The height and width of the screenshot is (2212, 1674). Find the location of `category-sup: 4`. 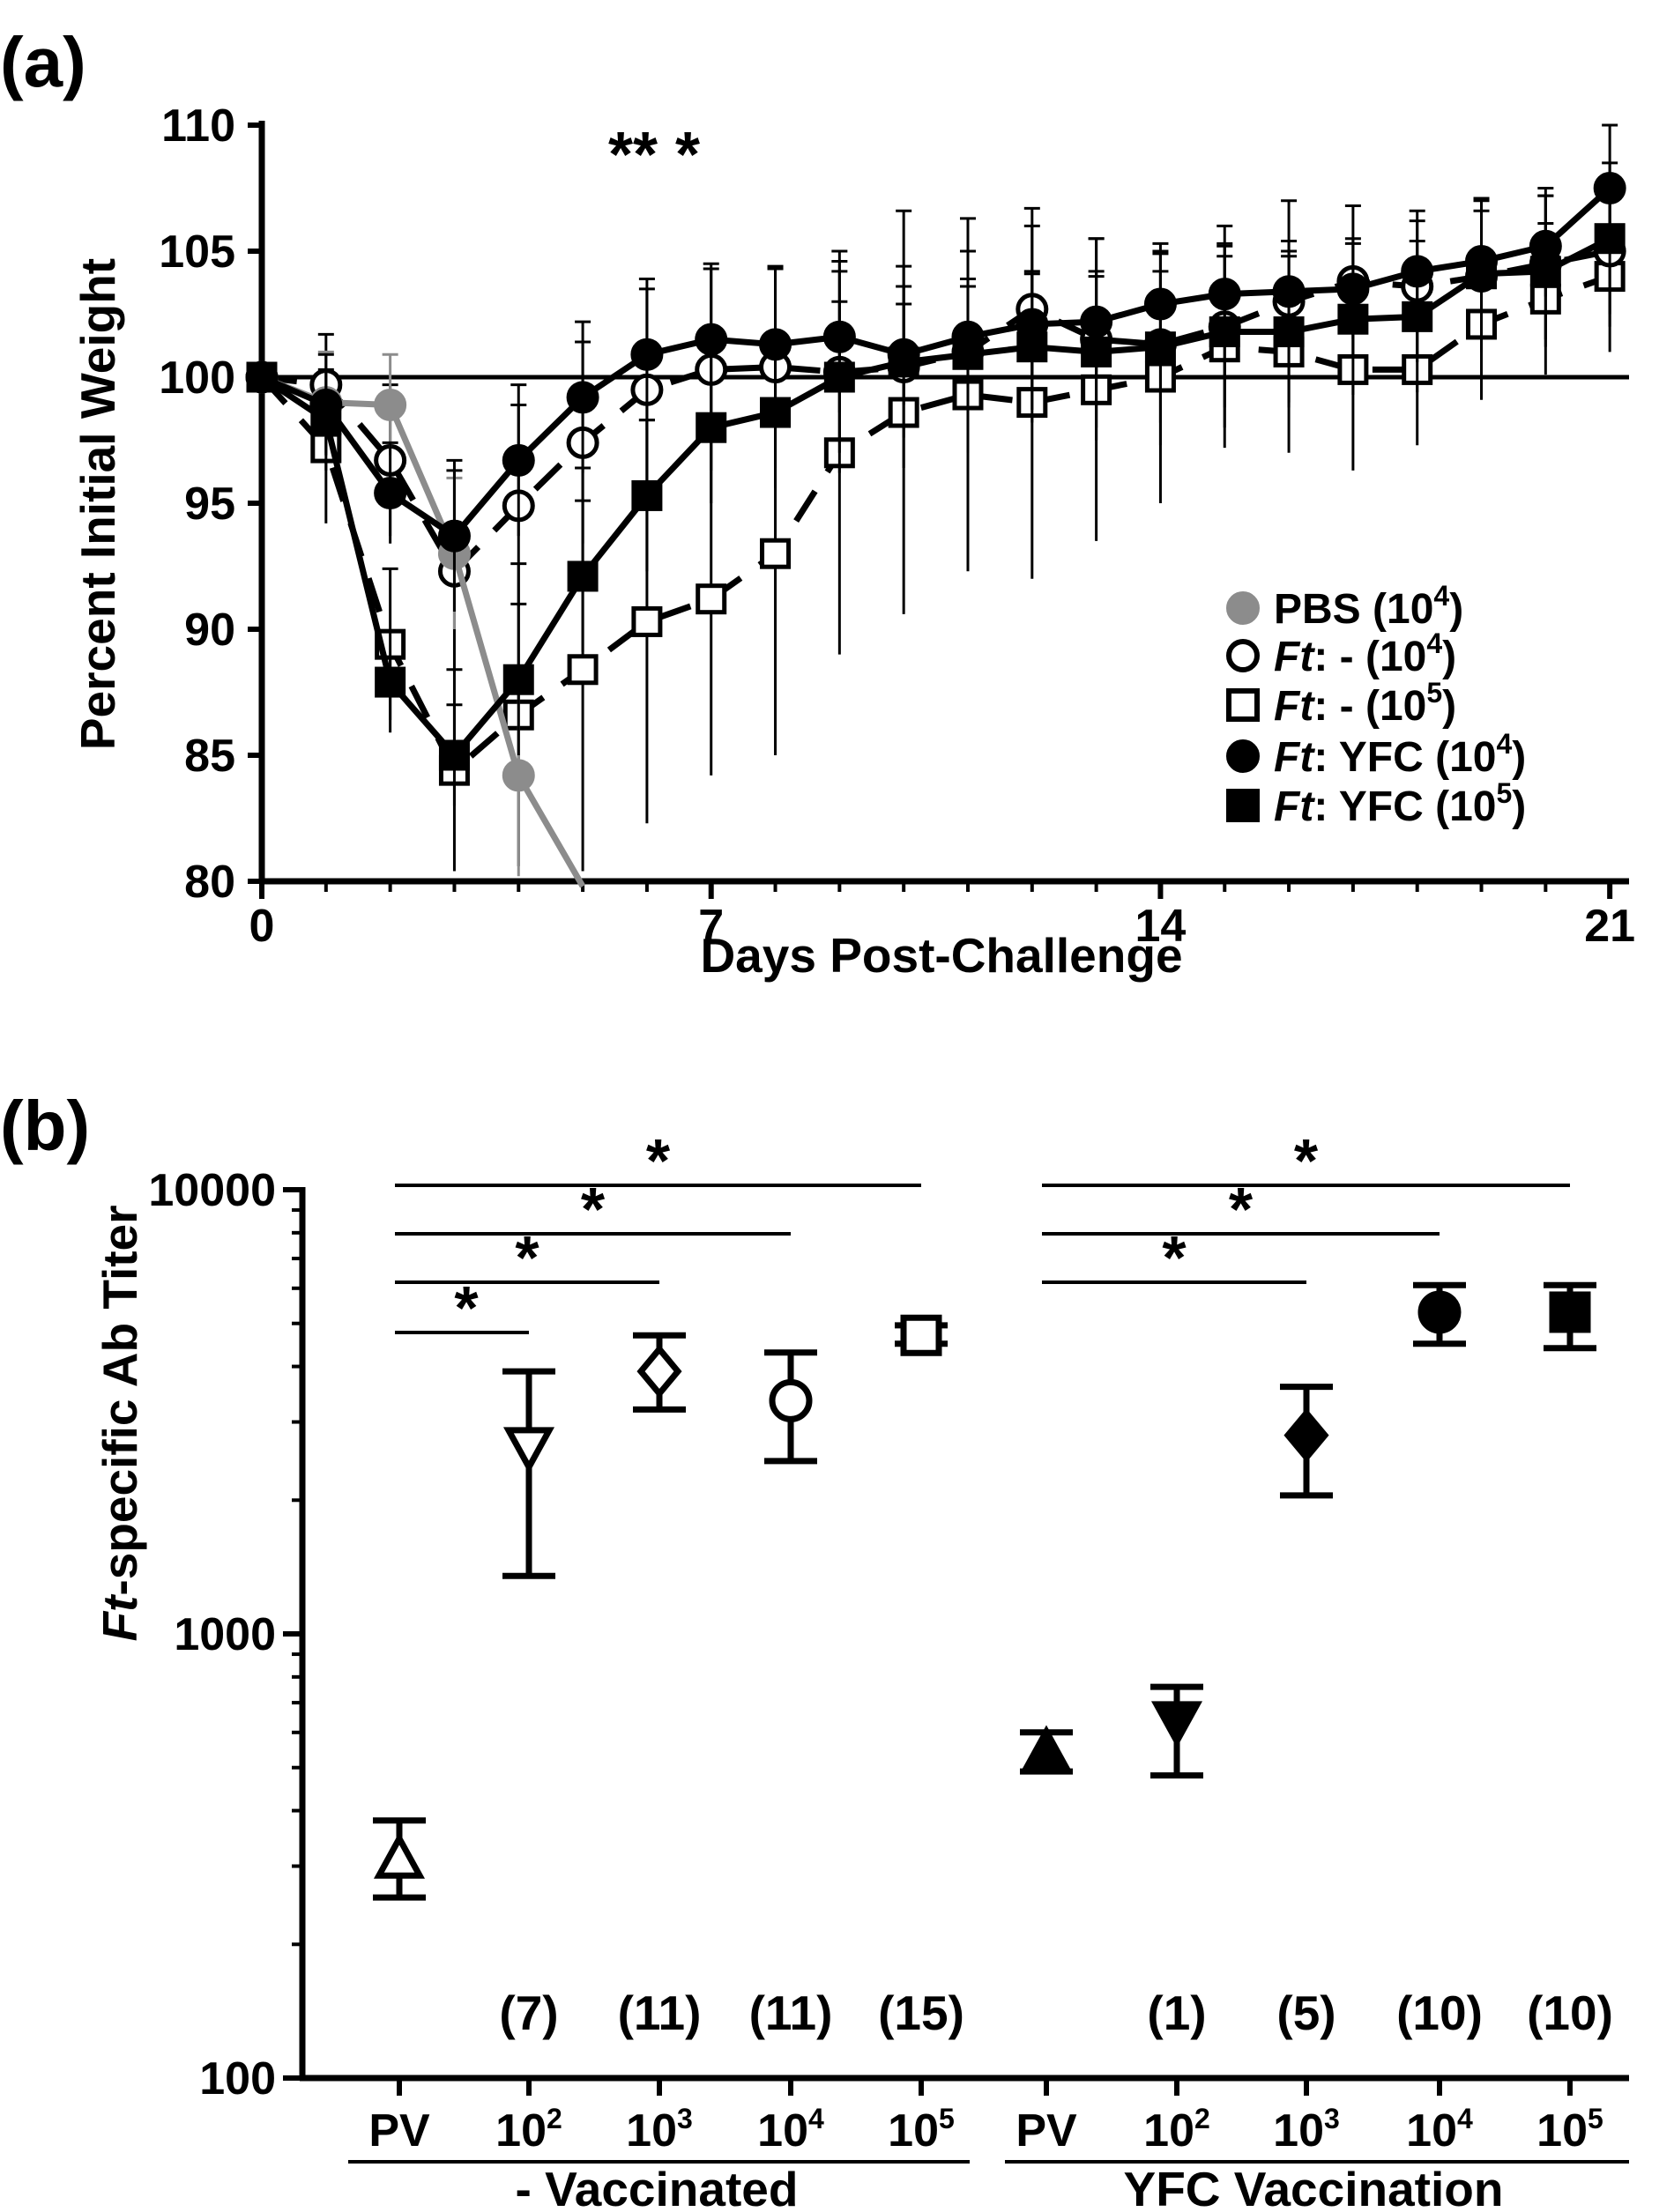

category-sup: 4 is located at coordinates (1465, 2118).